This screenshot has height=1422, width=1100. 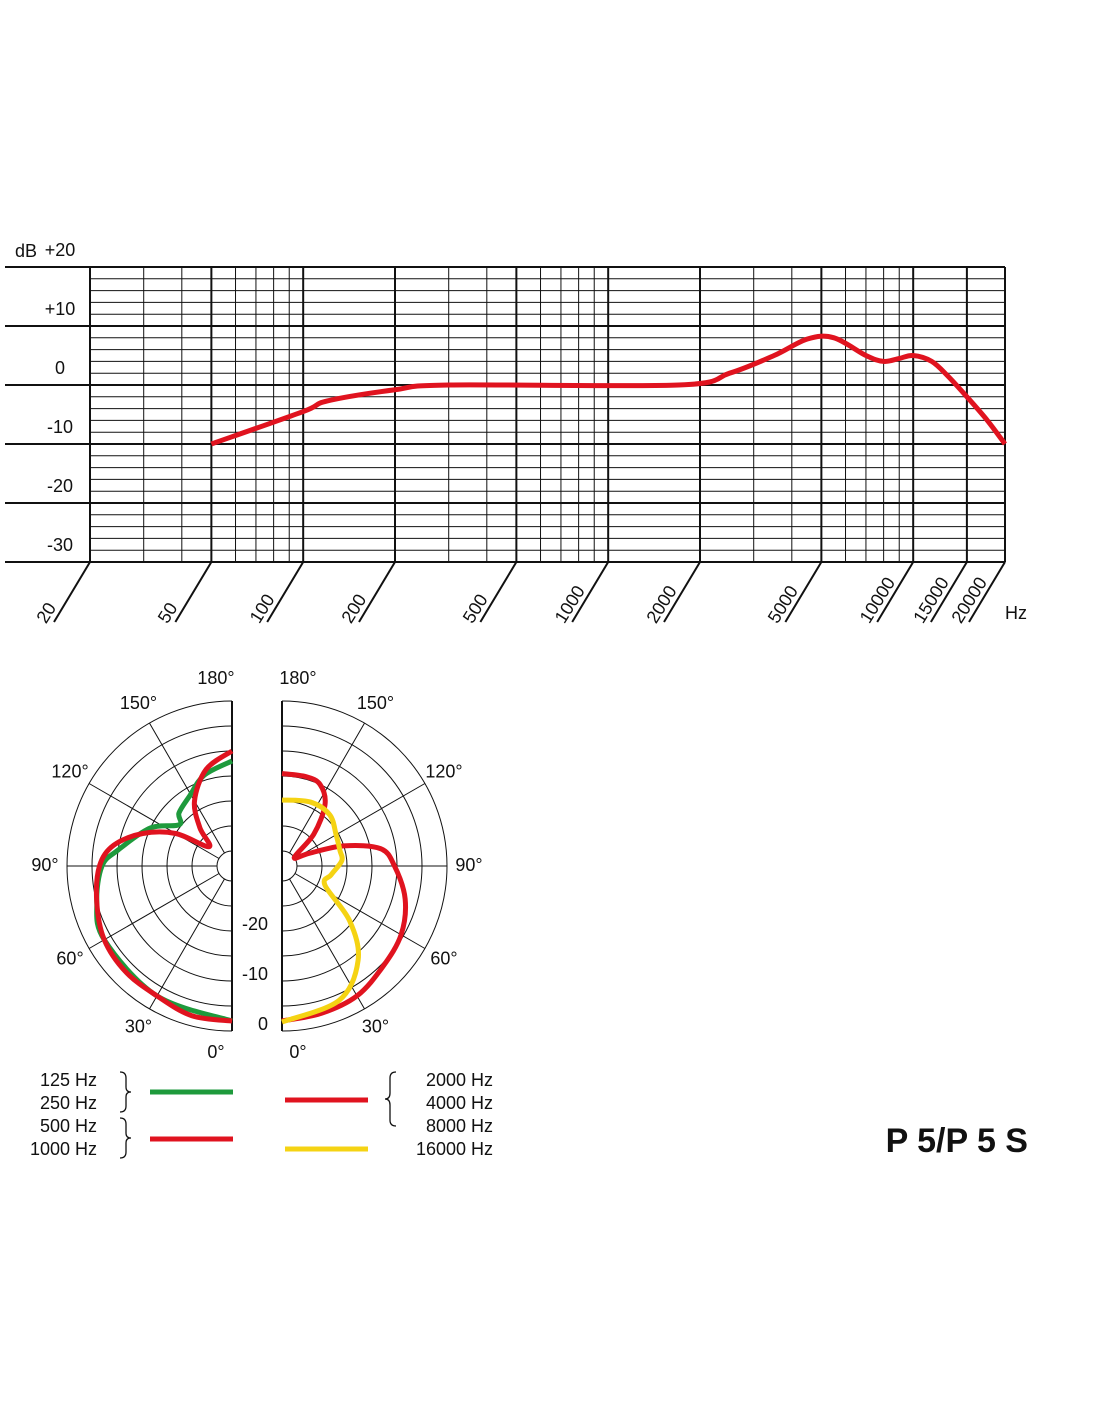 What do you see at coordinates (46, 613) in the screenshot?
I see `x-tick-label: 20` at bounding box center [46, 613].